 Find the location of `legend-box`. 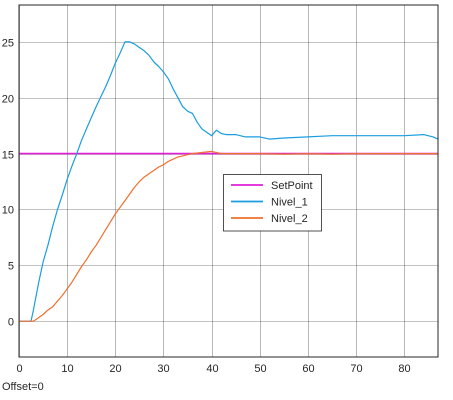

legend-box is located at coordinates (272, 203).